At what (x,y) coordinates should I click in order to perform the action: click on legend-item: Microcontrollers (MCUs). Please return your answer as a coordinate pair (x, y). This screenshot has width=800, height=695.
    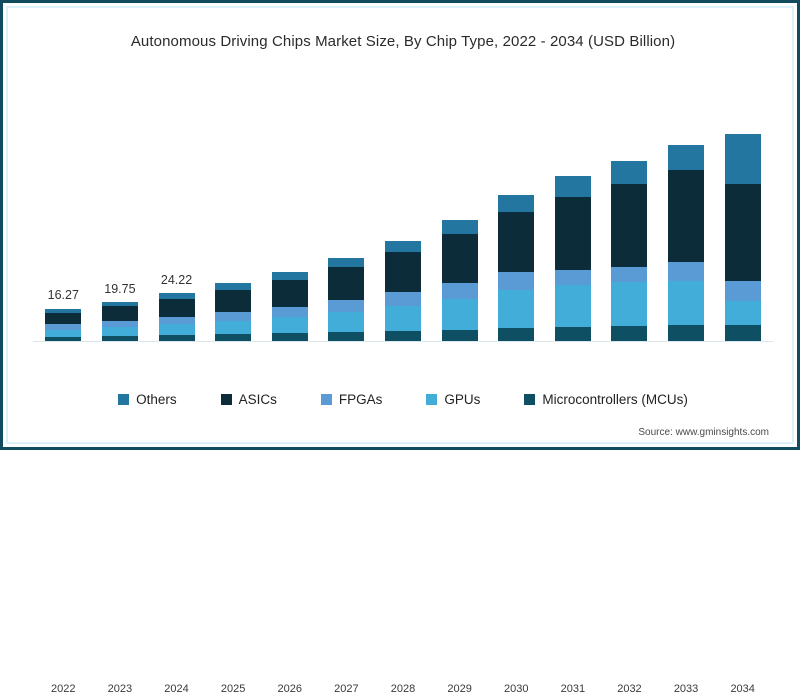
    Looking at the image, I should click on (606, 399).